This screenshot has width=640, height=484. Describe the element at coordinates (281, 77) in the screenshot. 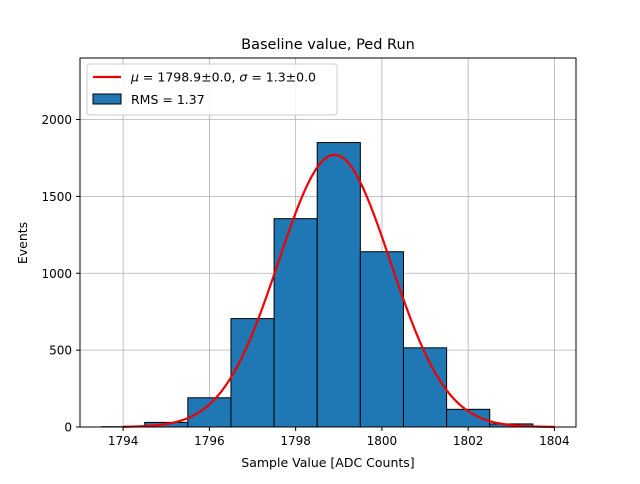

I see `legend-sigma-value: = 1.3±0.0` at that location.